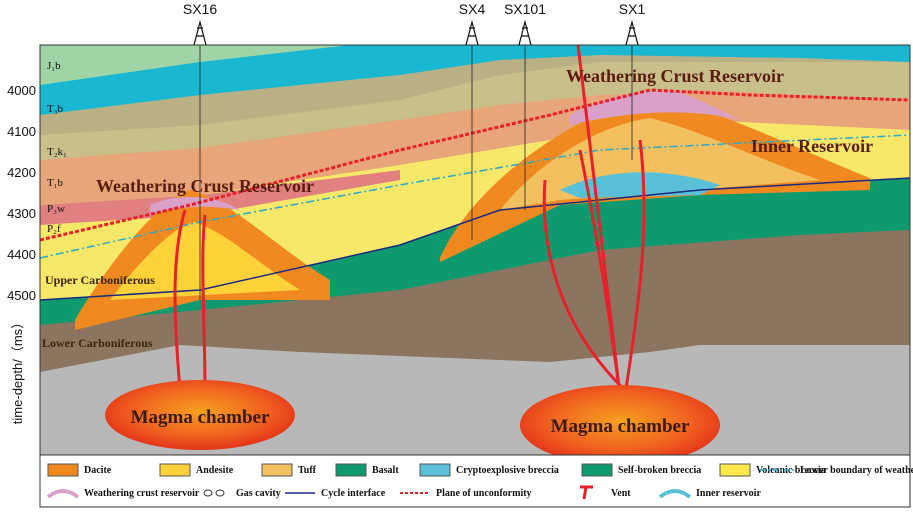 This screenshot has width=913, height=514. I want to click on magma-chamber-left, so click(200, 415).